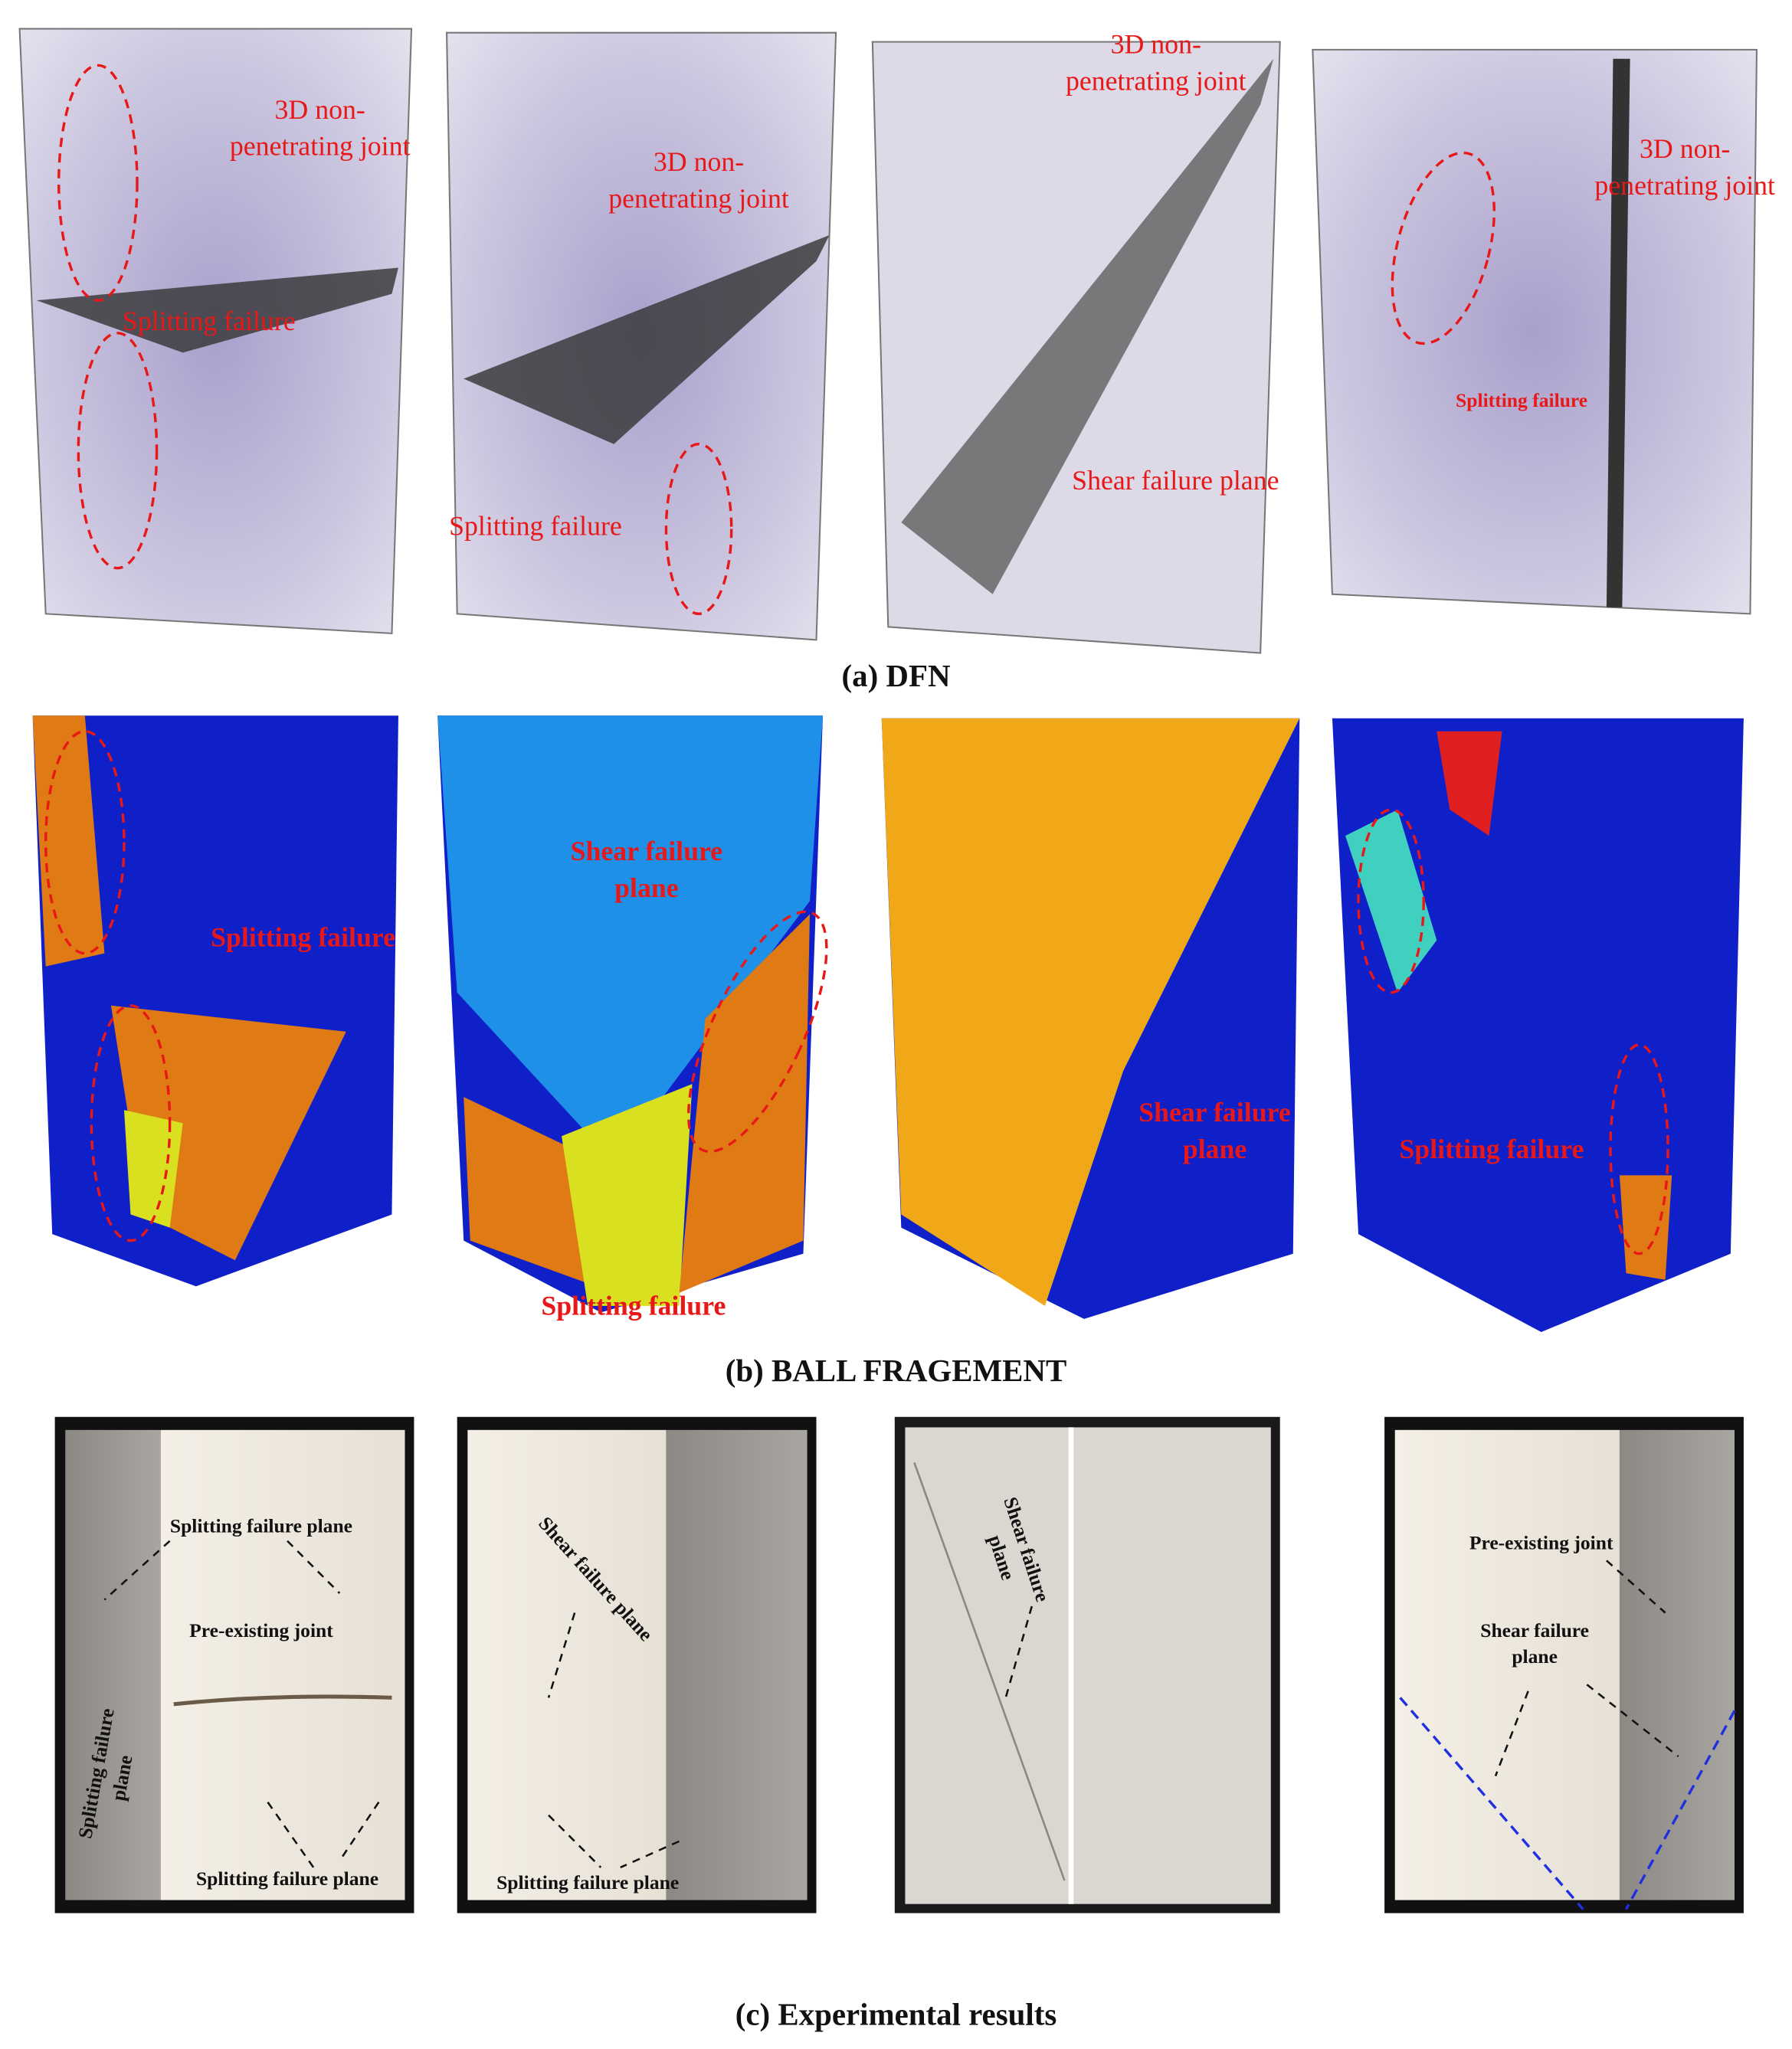 The height and width of the screenshot is (2049, 1792). I want to click on annotation-leaders, so click(891, 1704).